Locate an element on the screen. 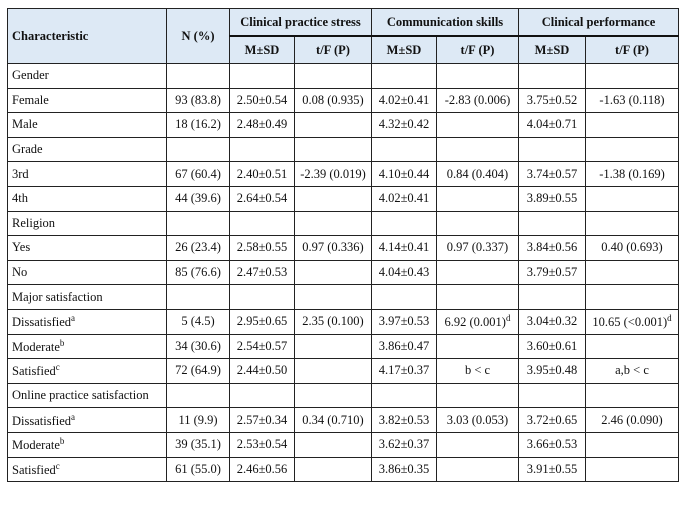 Image resolution: width=682 pixels, height=514 pixels. cell-value: 18 (16.2) is located at coordinates (198, 124).